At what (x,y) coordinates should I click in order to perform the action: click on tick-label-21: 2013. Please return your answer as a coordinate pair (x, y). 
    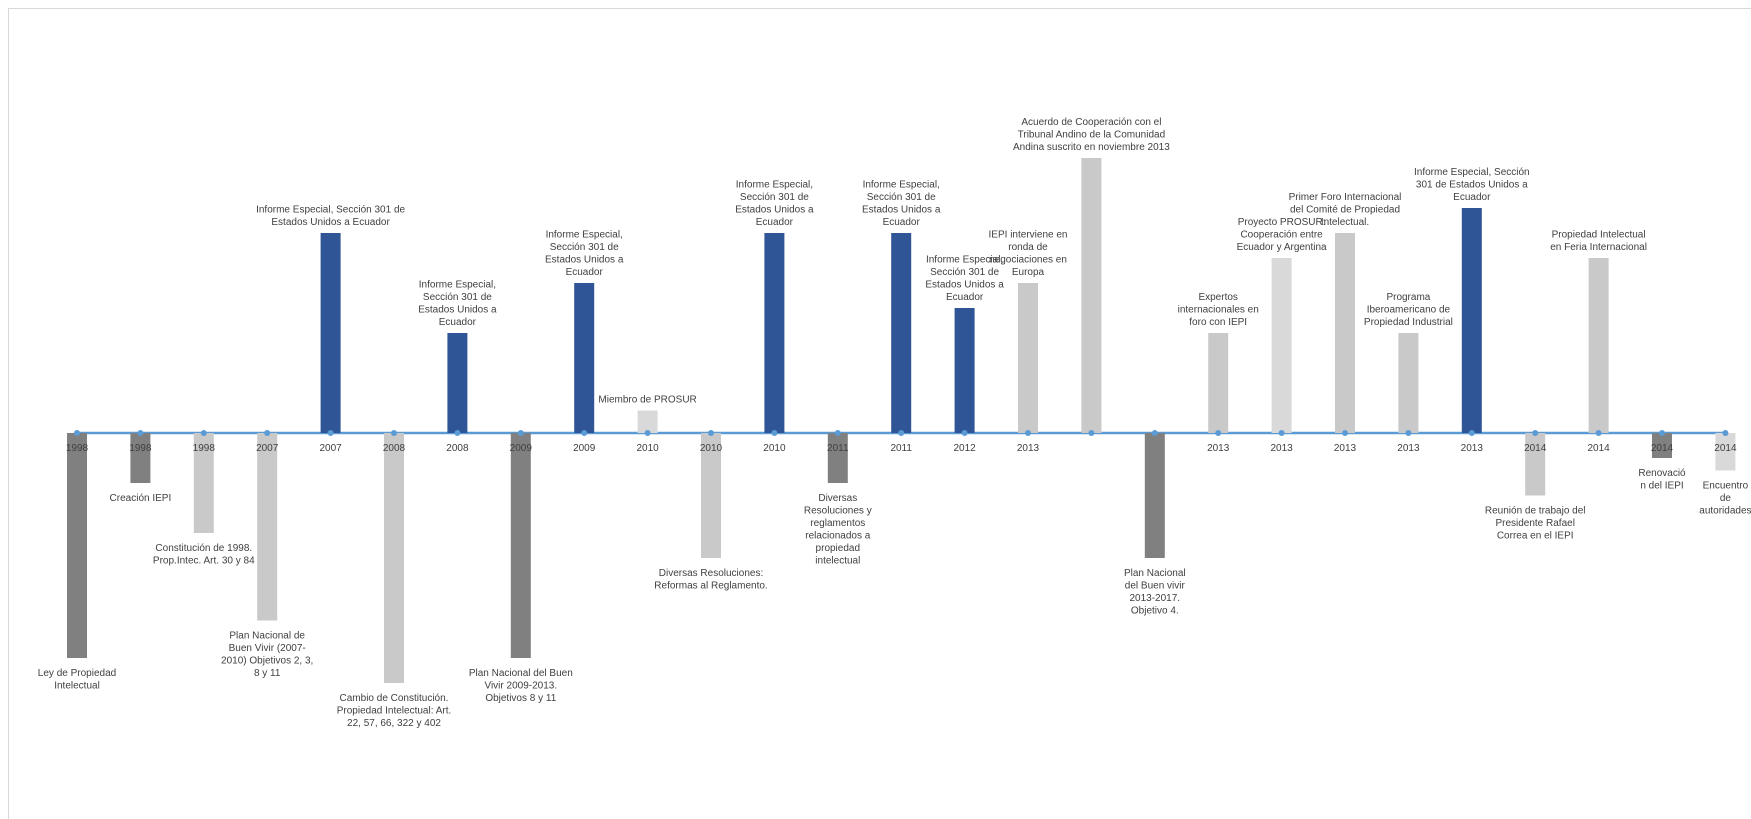
    Looking at the image, I should click on (1408, 448).